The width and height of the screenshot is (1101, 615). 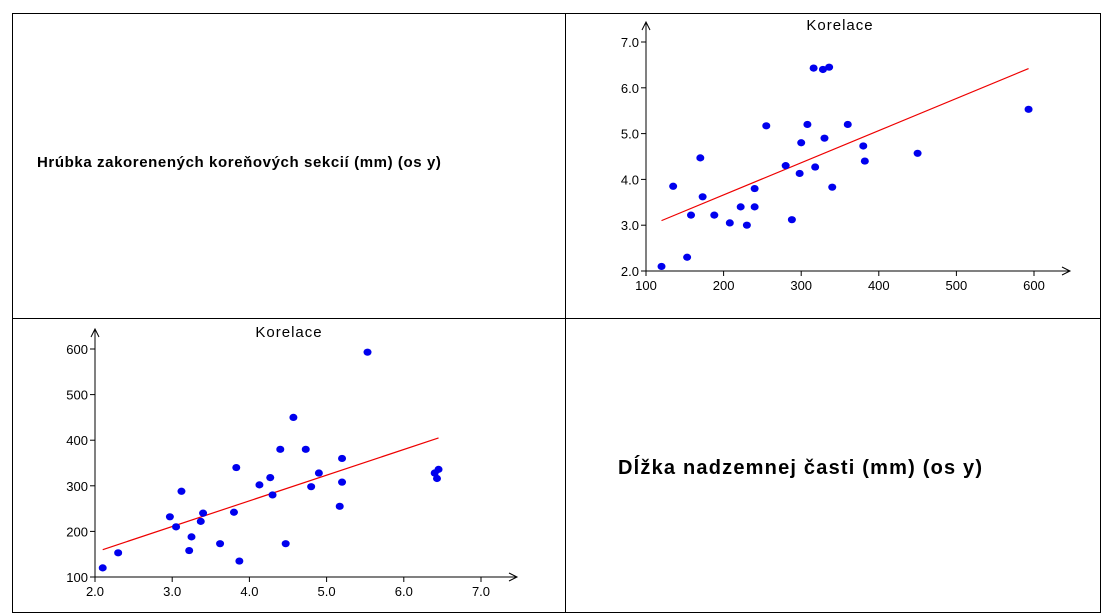 I want to click on bottom-x-axis-arrow, so click(x=513, y=577).